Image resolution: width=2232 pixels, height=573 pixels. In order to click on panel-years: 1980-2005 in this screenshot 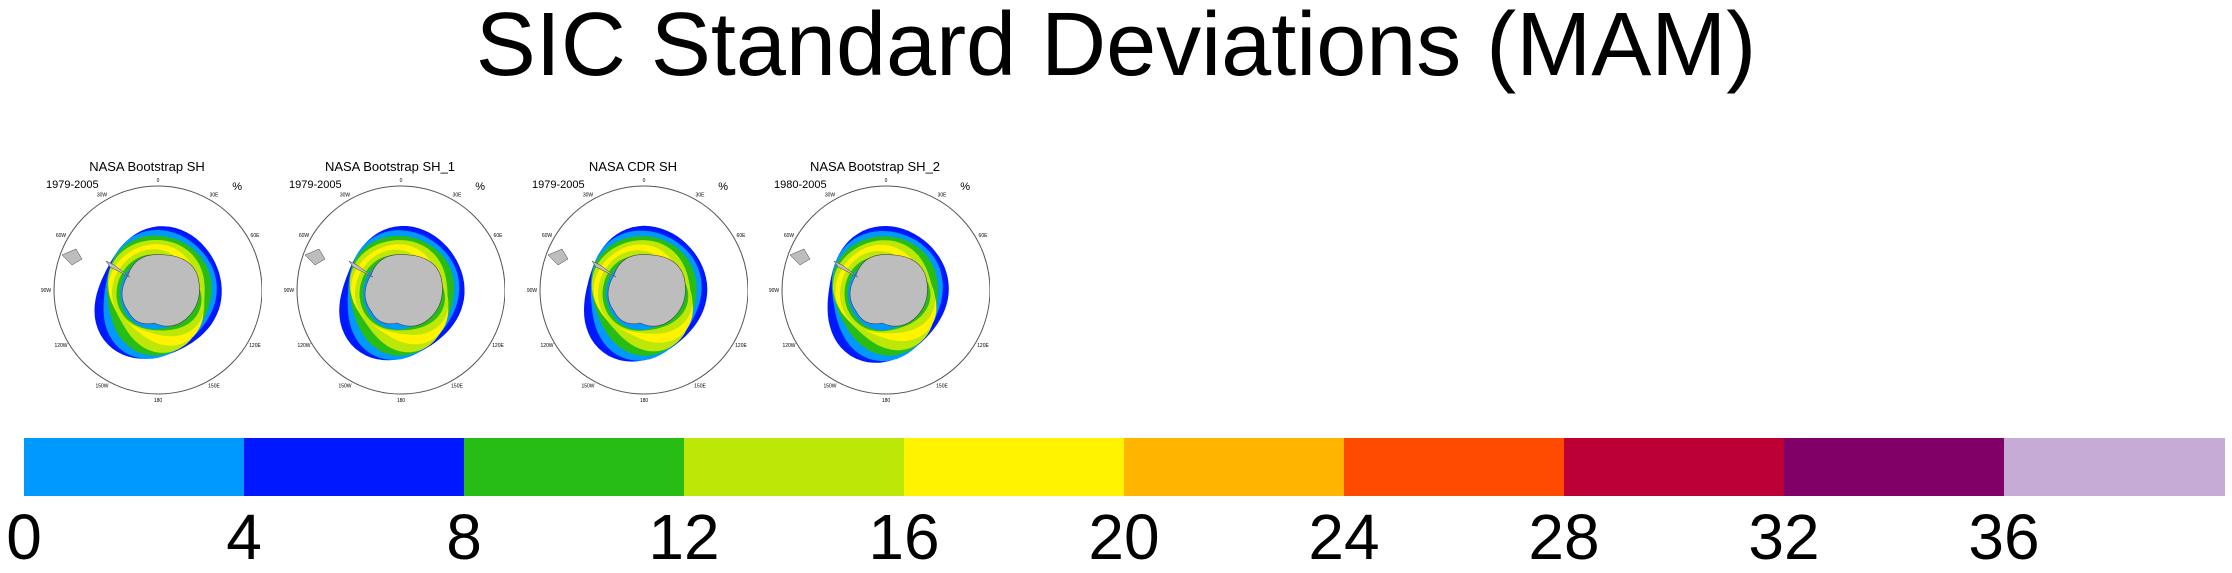, I will do `click(800, 185)`.